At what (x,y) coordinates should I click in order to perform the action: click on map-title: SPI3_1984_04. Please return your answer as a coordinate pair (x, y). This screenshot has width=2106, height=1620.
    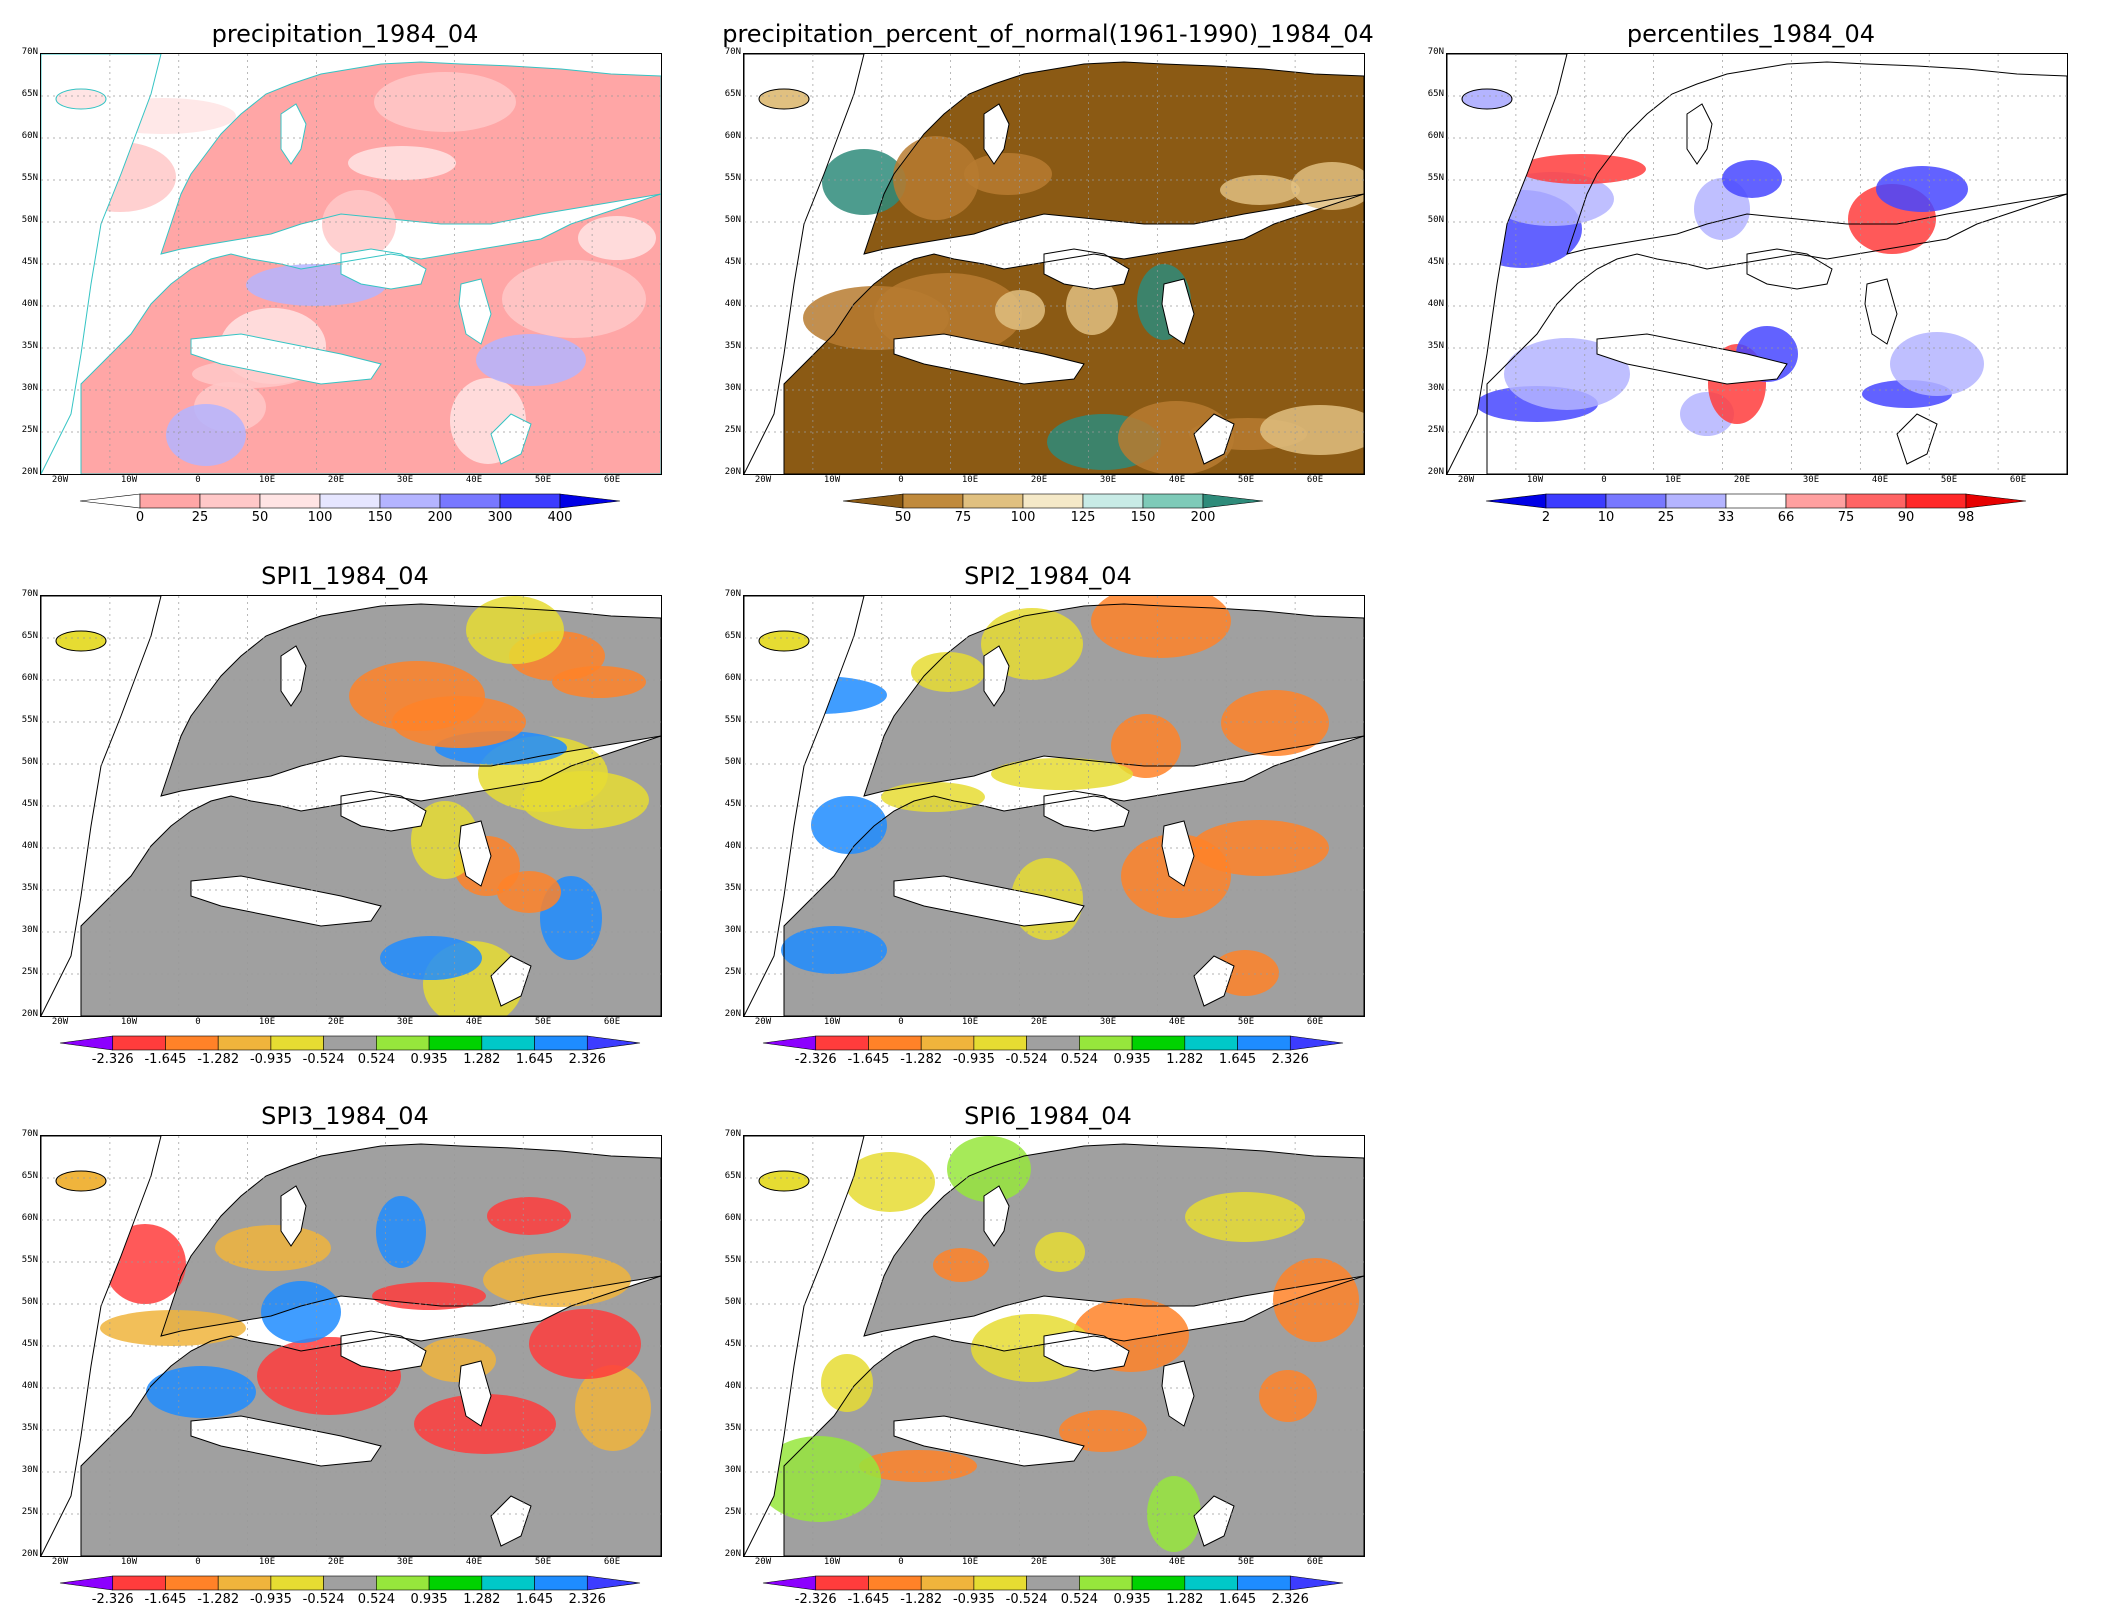
    Looking at the image, I should click on (345, 1116).